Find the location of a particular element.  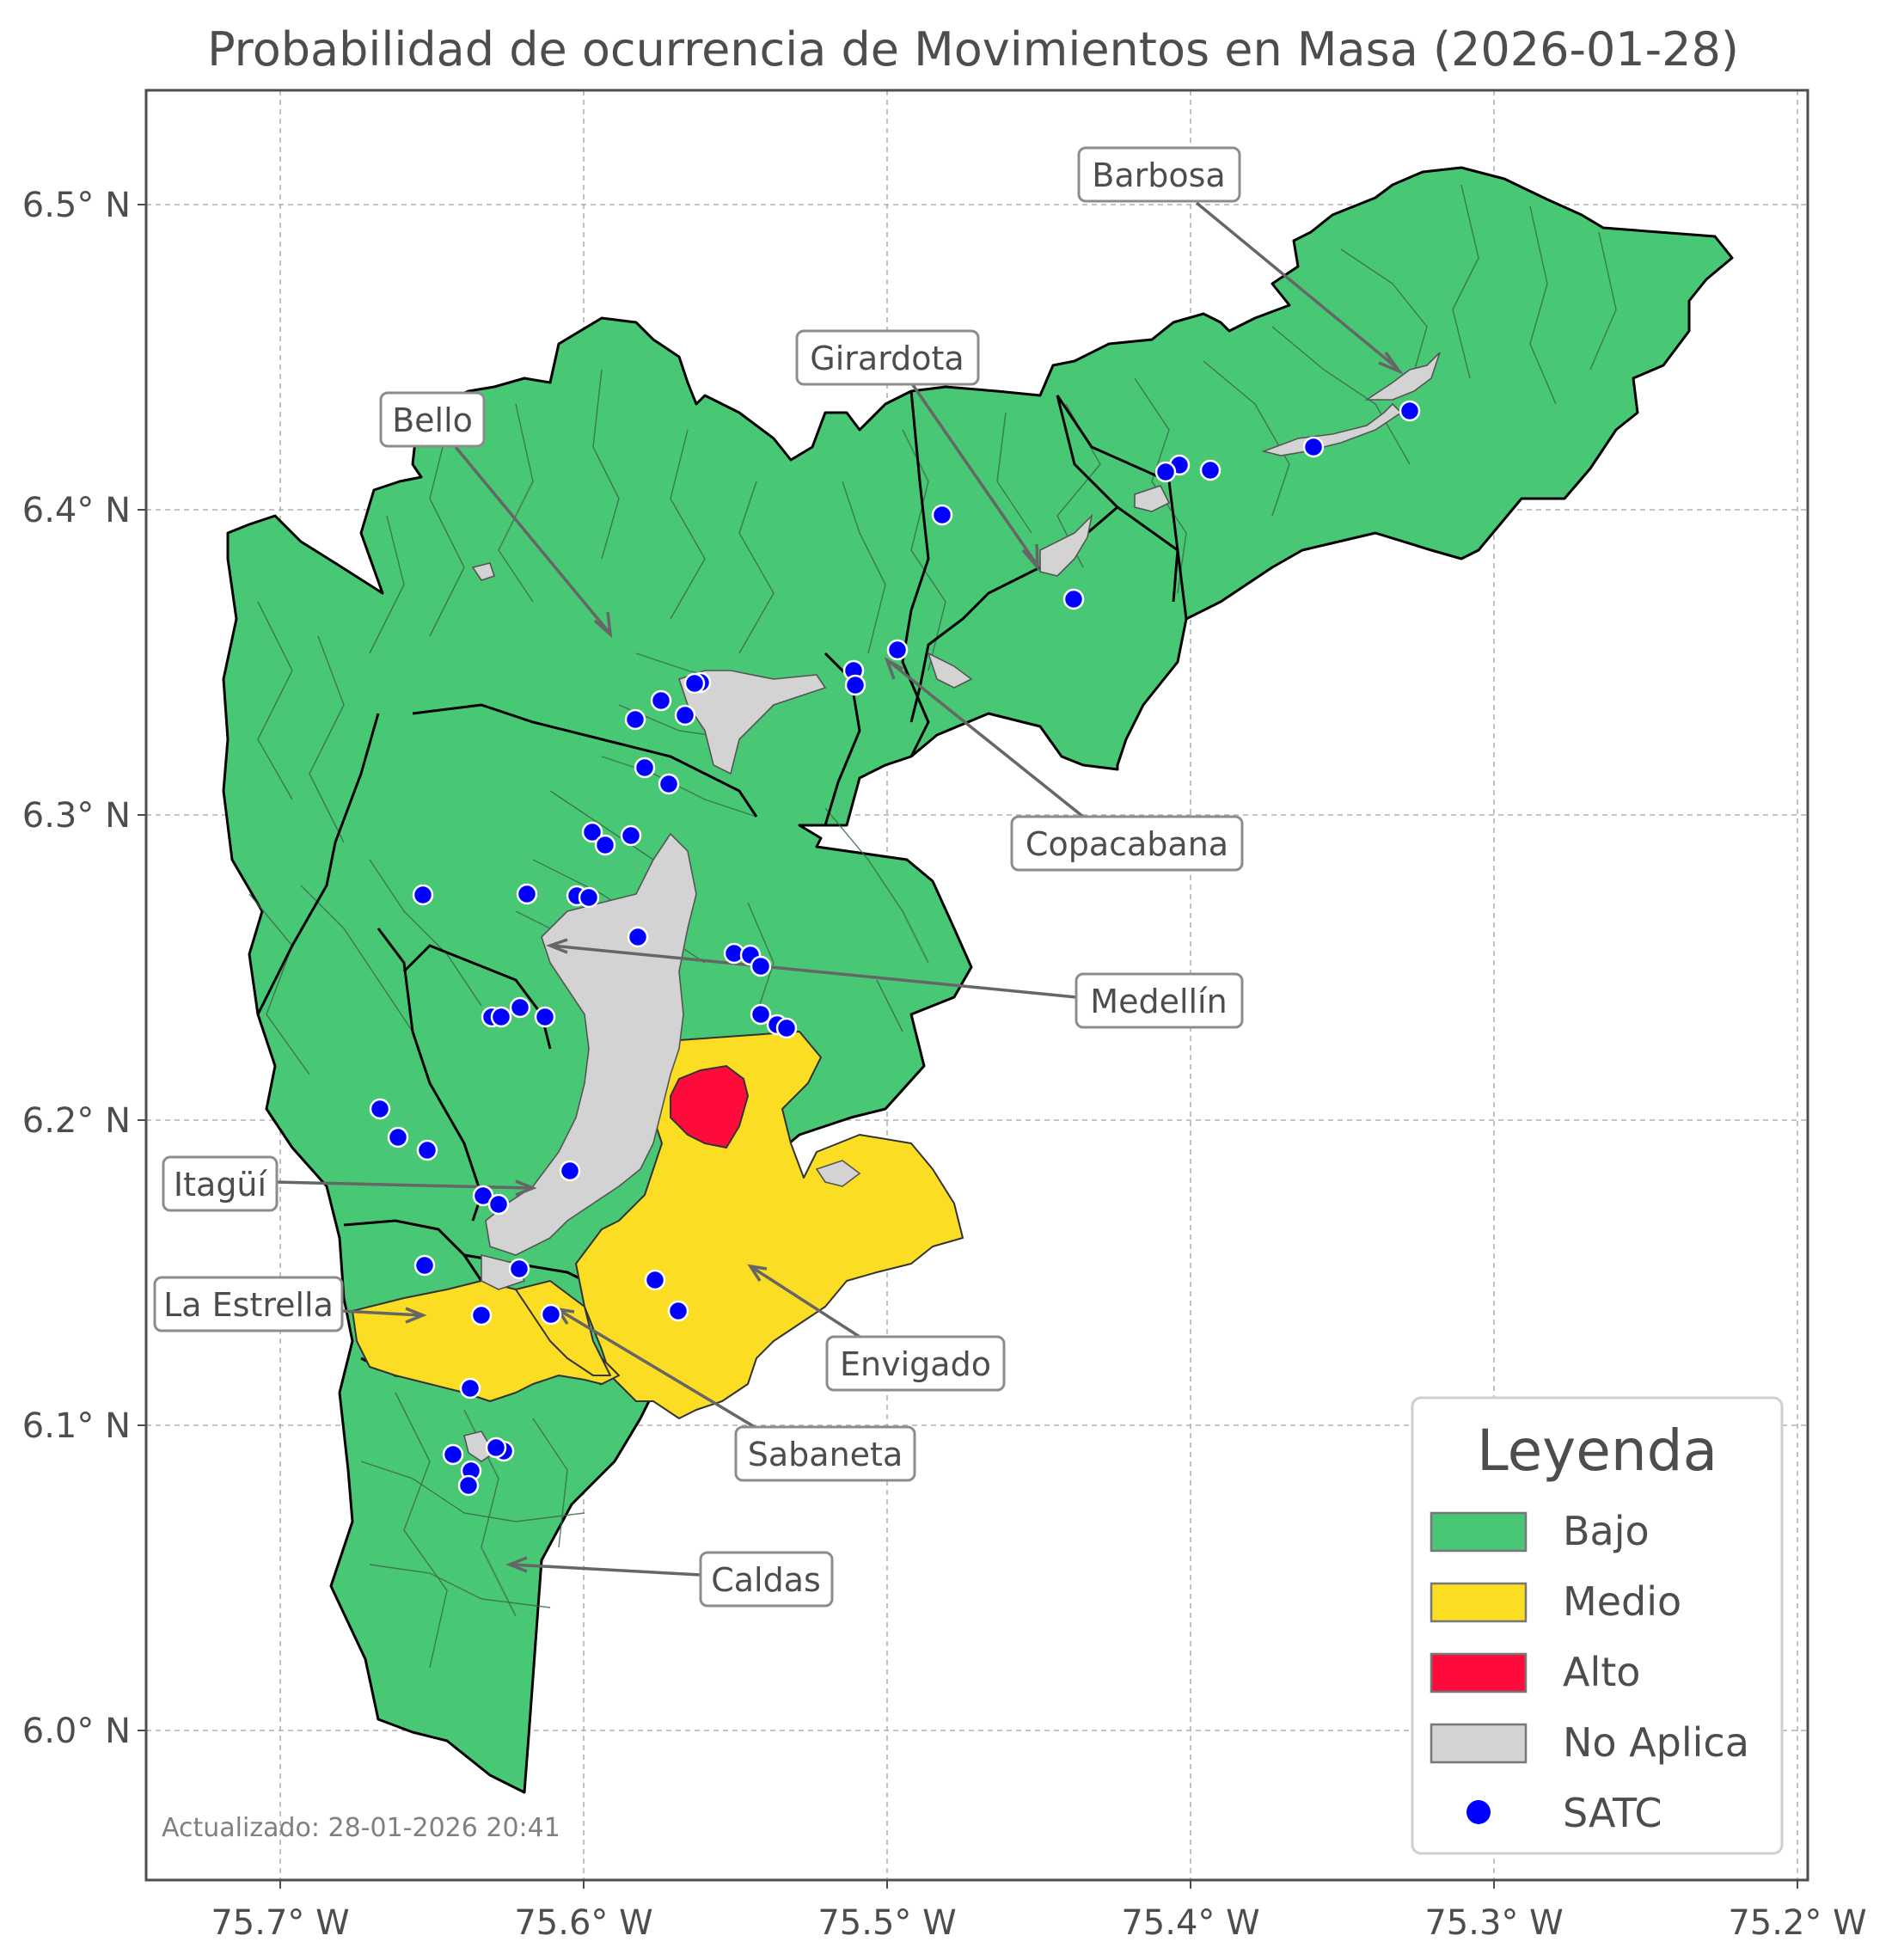

legend-label-satc: SATC is located at coordinates (1612, 1813).